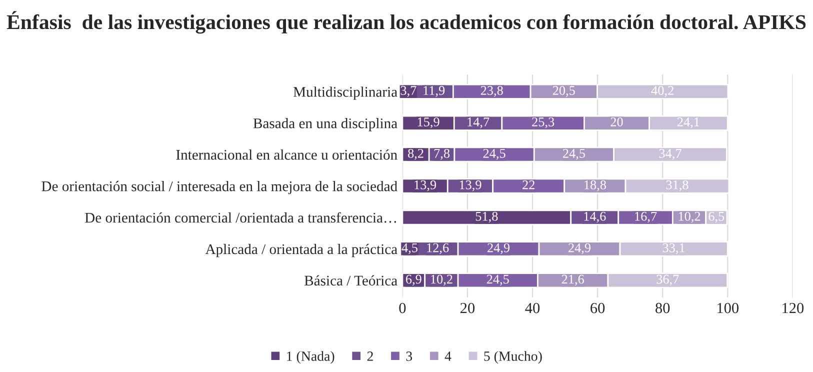 Image resolution: width=813 pixels, height=372 pixels. I want to click on y-tick-label: Básica / Teórica, so click(351, 280).